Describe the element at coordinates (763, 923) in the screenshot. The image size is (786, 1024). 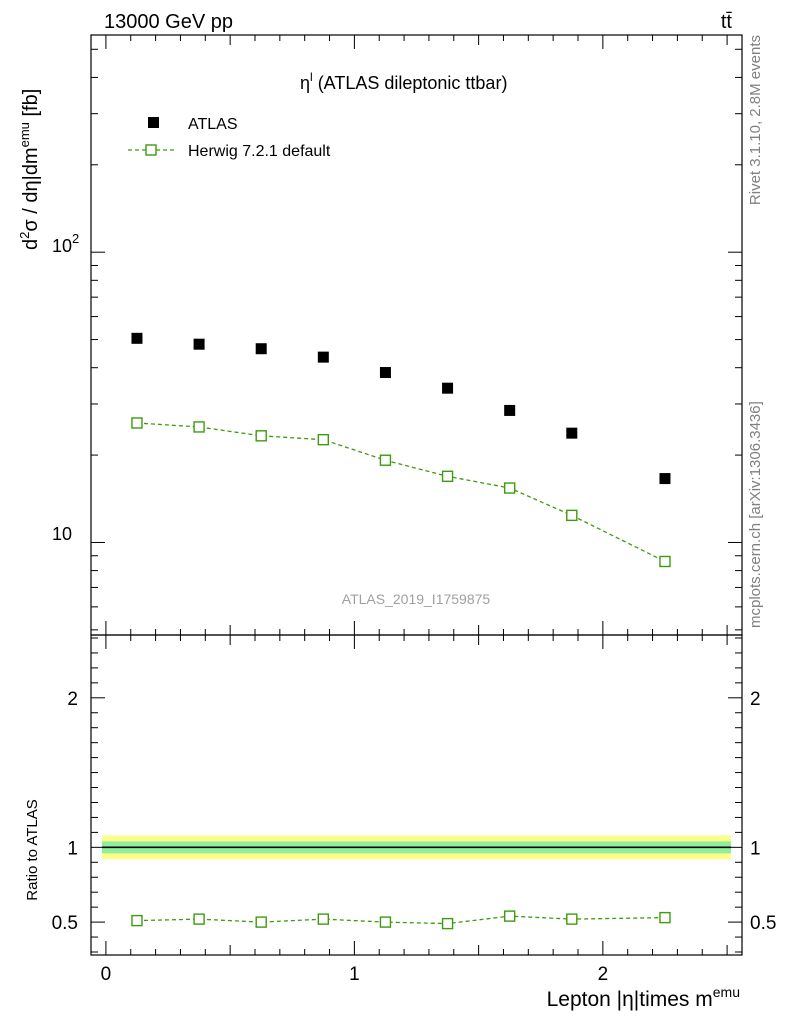
I see `ratio-y-tick-label-right: 0.5` at that location.